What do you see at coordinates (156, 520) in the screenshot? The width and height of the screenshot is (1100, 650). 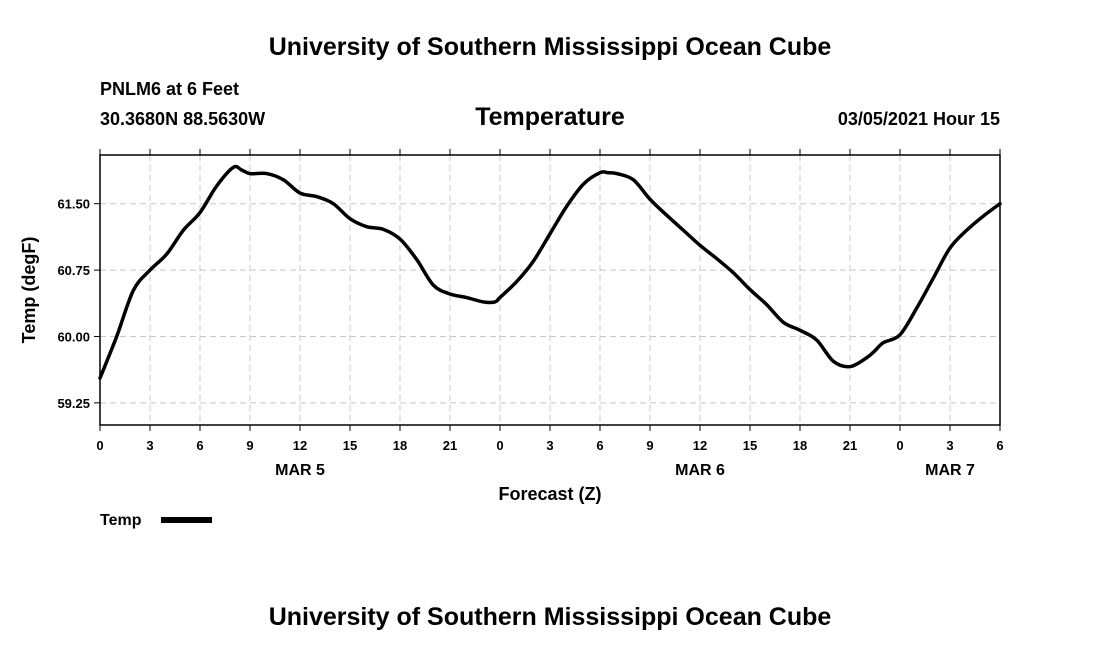 I see `legend: Temp` at bounding box center [156, 520].